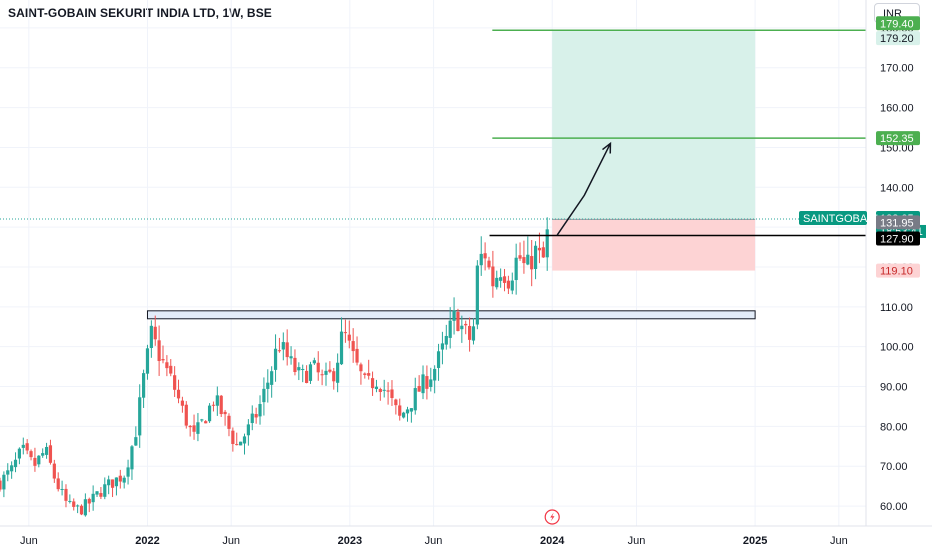  Describe the element at coordinates (894, 388) in the screenshot. I see `price-tick-label: 90.00` at that location.